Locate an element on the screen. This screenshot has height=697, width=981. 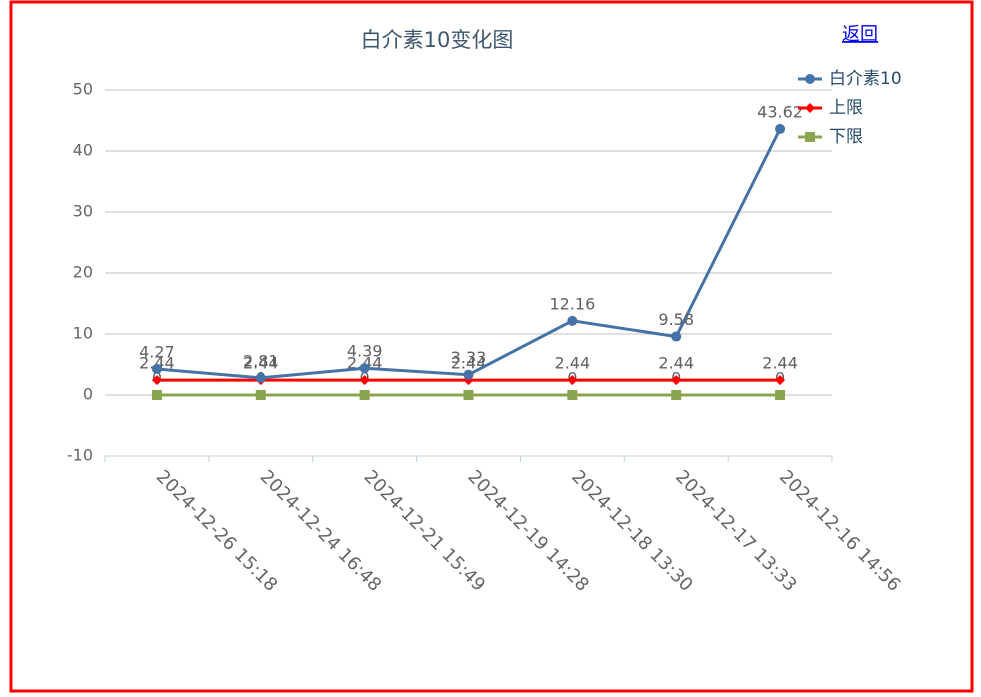
y-tick-label: -10 is located at coordinates (80, 455).